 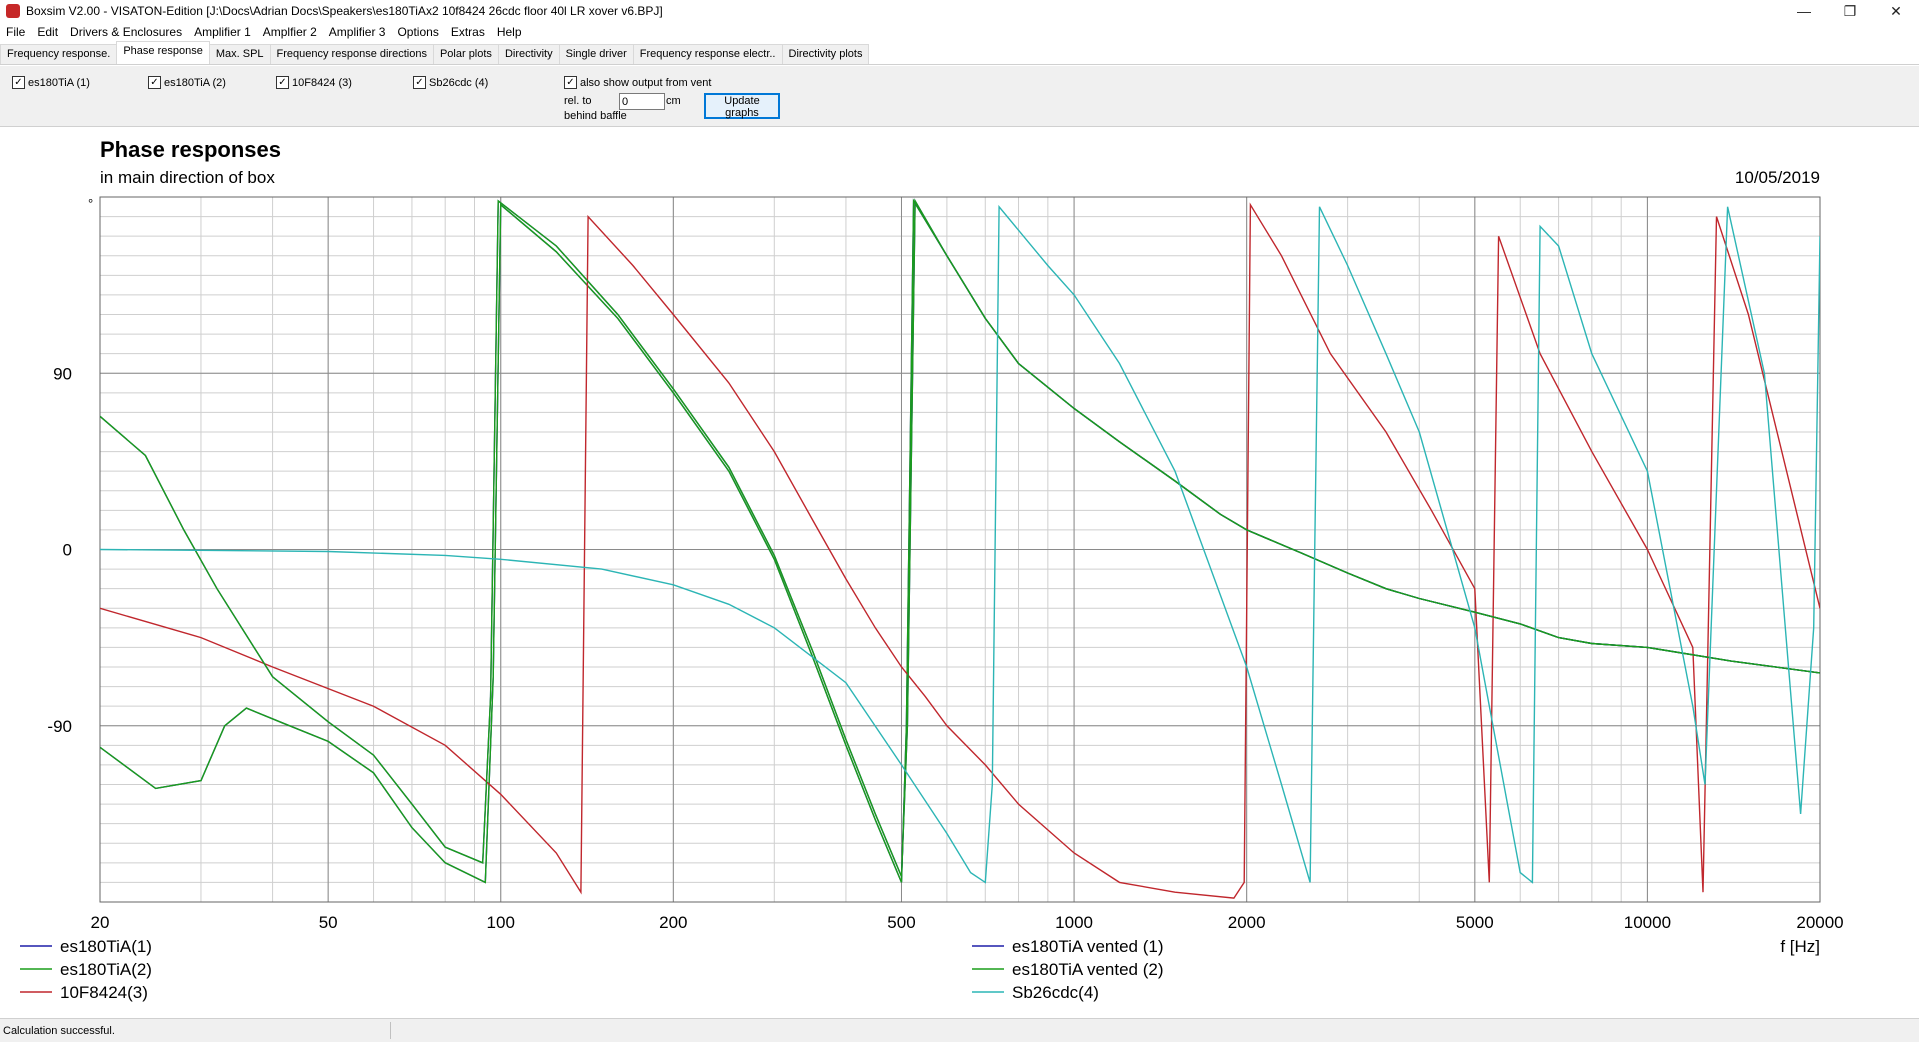 I want to click on menu-options: Options, so click(x=418, y=32).